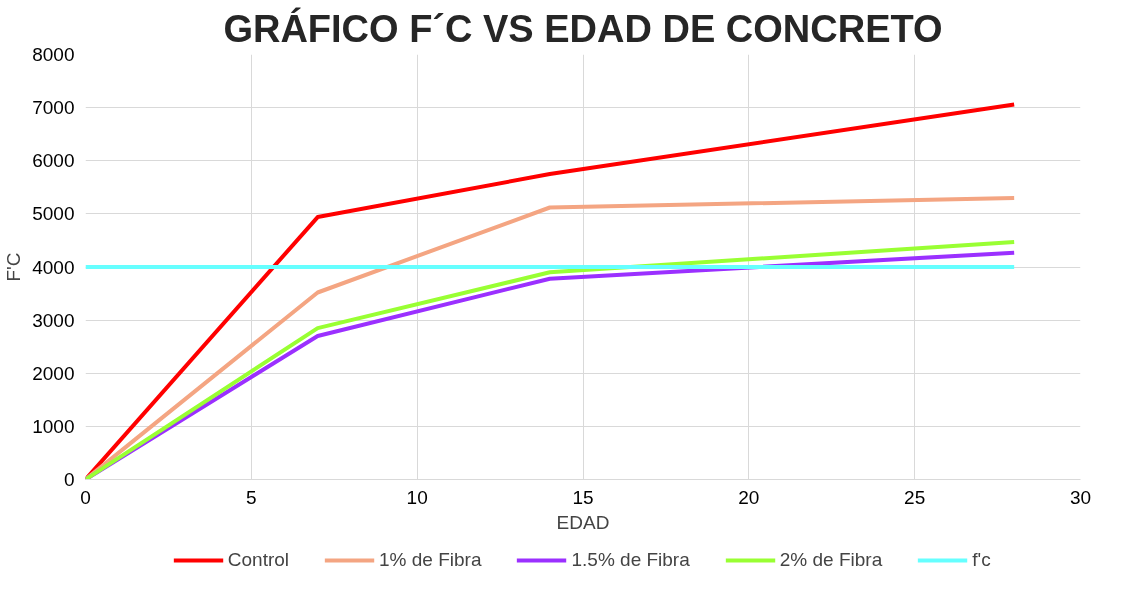 The width and height of the screenshot is (1130, 594). Describe the element at coordinates (982, 560) in the screenshot. I see `legend-label: f'c` at that location.